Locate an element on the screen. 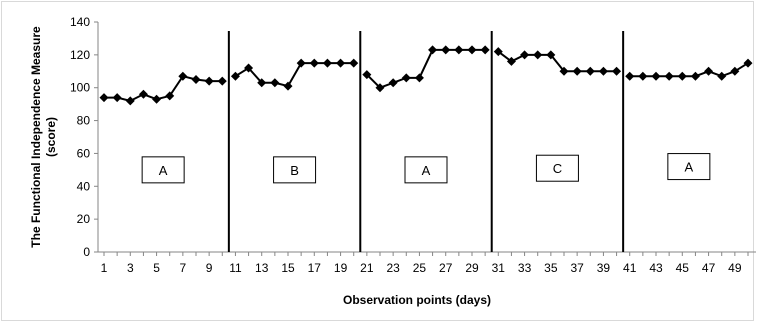 The image size is (757, 324). x-tick-label: 39 is located at coordinates (604, 268).